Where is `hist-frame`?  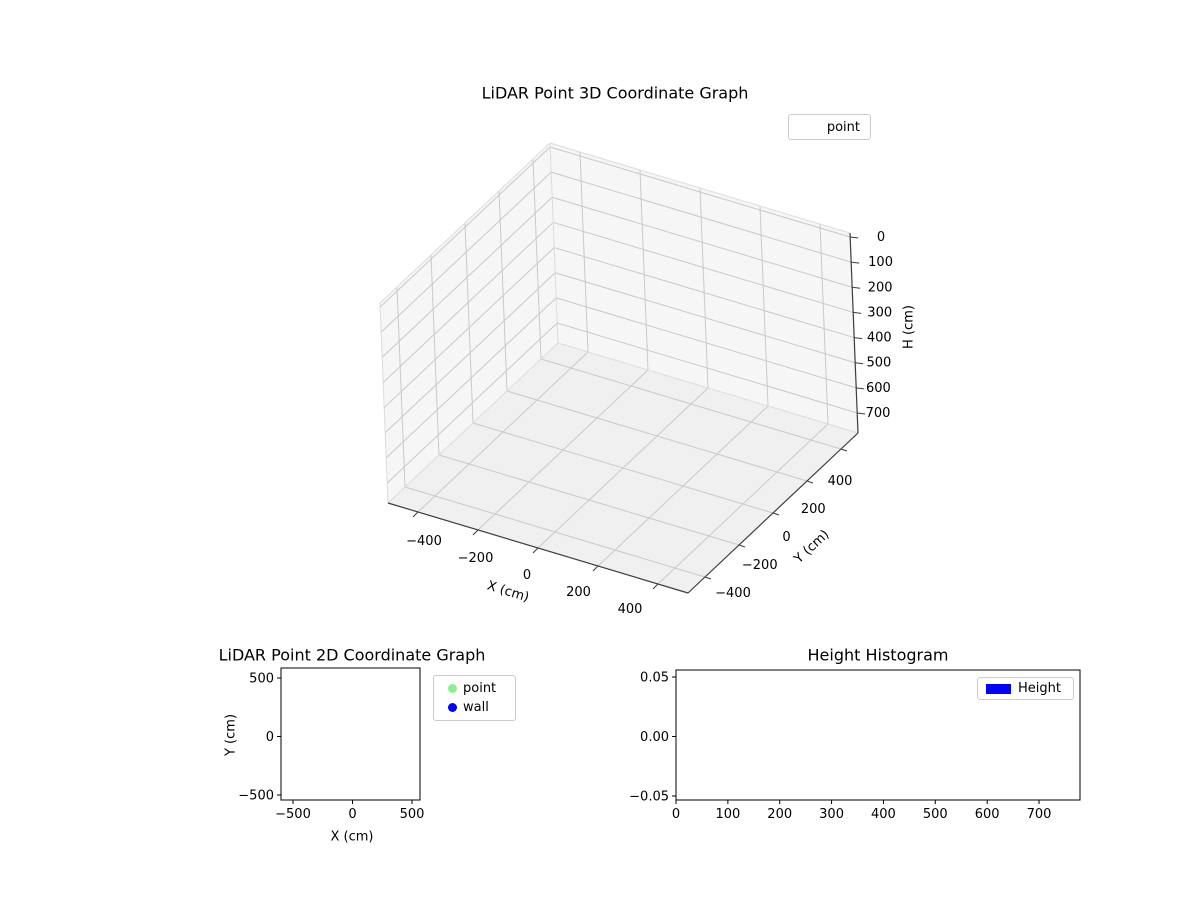 hist-frame is located at coordinates (878, 735).